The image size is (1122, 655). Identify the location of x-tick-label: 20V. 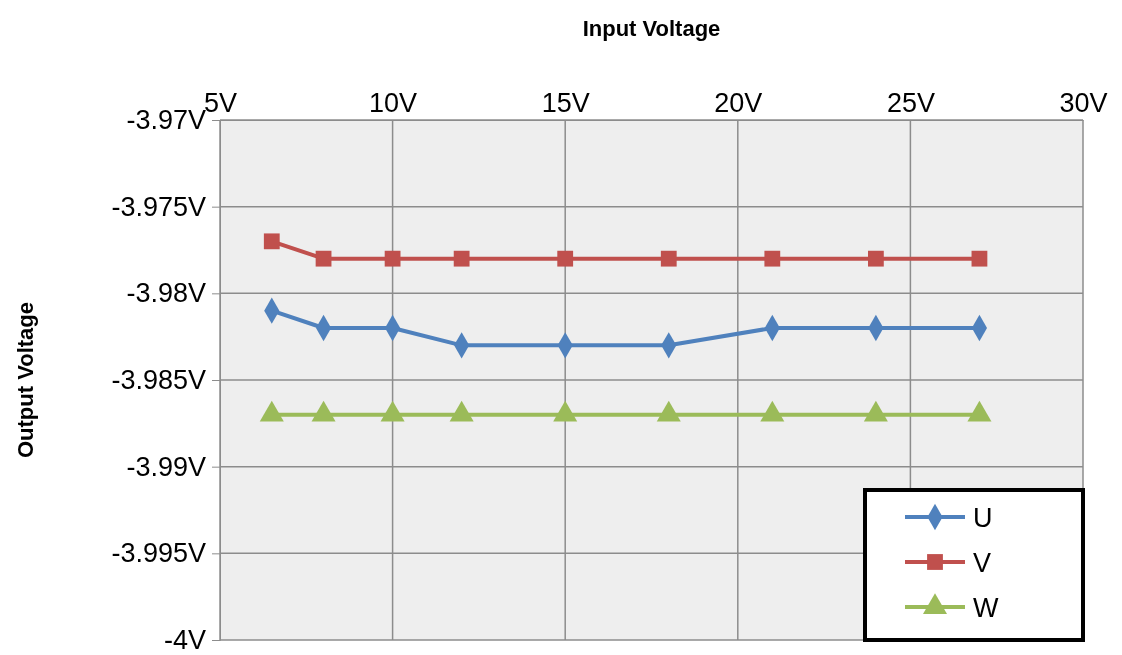
(738, 103).